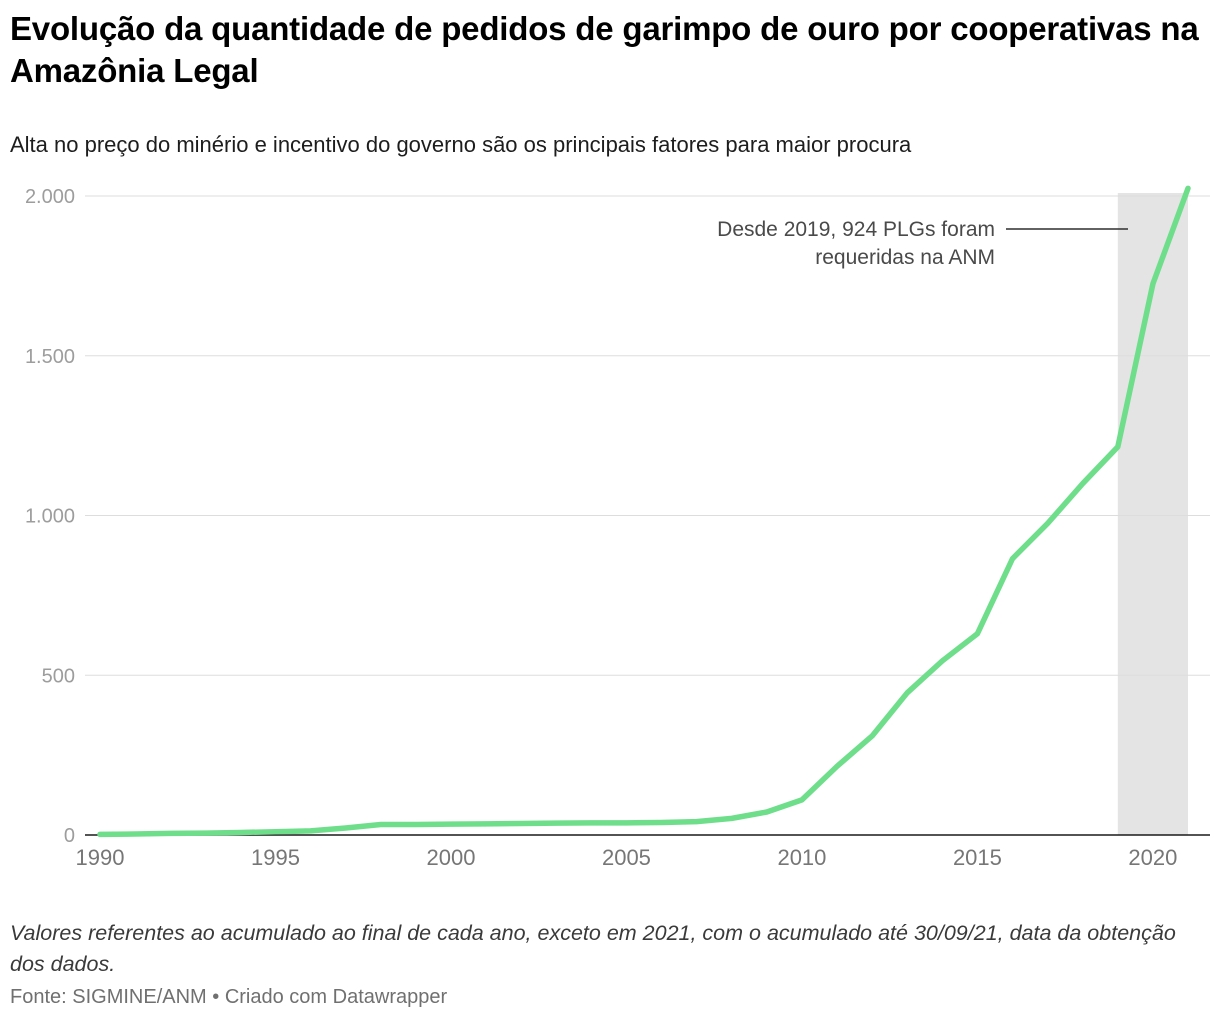  What do you see at coordinates (1152, 514) in the screenshot?
I see `highlight-band` at bounding box center [1152, 514].